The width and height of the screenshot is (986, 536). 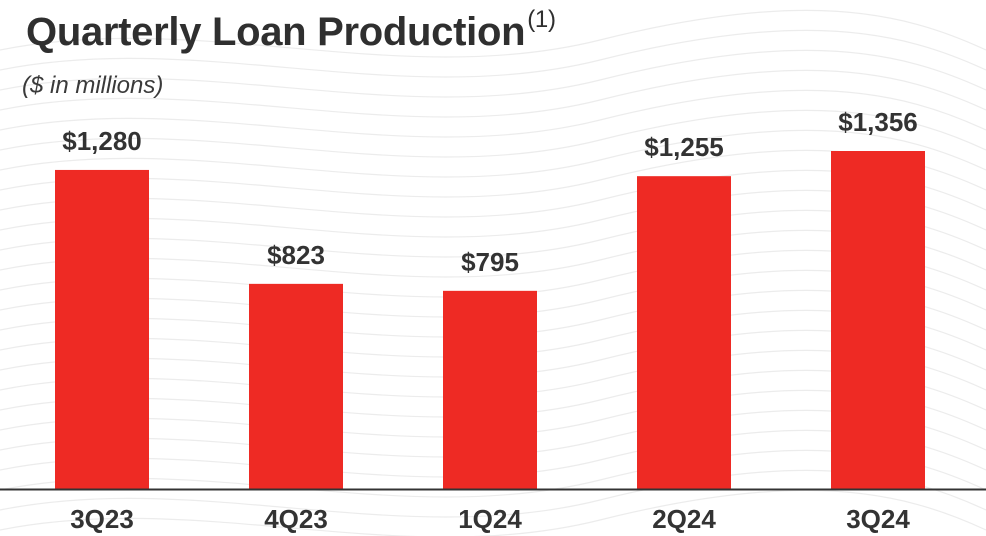 I want to click on chart-title-text: Quarterly Loan Production, so click(x=276, y=32).